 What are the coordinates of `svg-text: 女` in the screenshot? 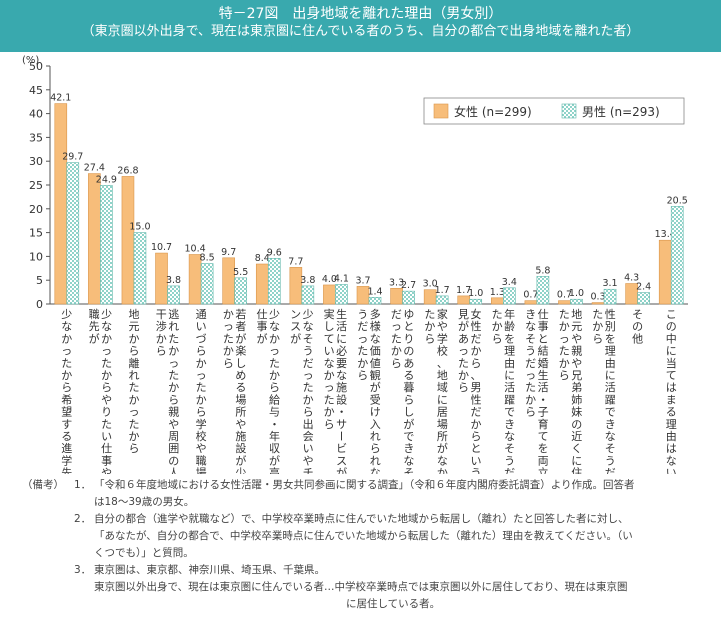 It's located at (475, 314).